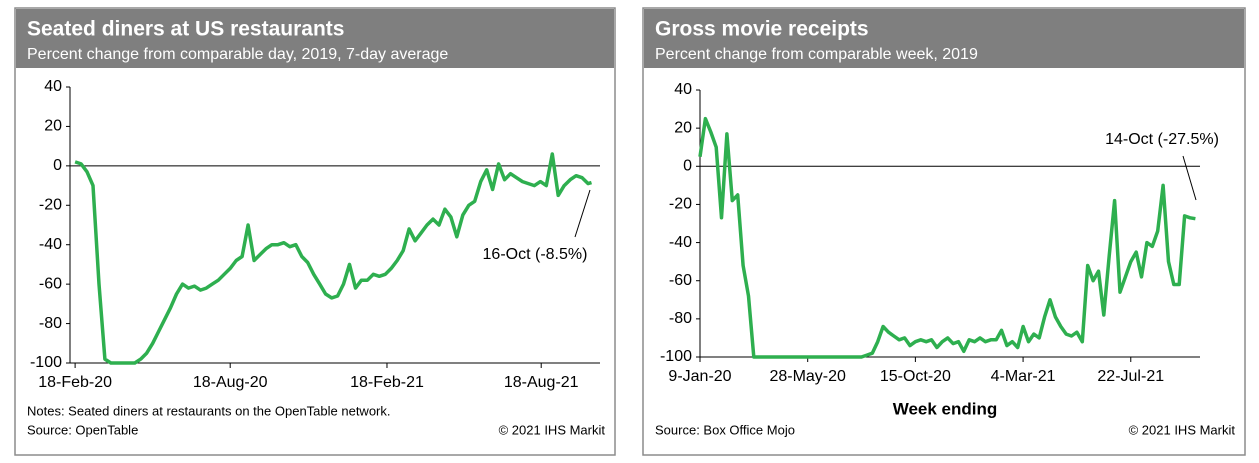 This screenshot has height=463, width=1259. What do you see at coordinates (725, 429) in the screenshot?
I see `source: Source: Box Office Mojo` at bounding box center [725, 429].